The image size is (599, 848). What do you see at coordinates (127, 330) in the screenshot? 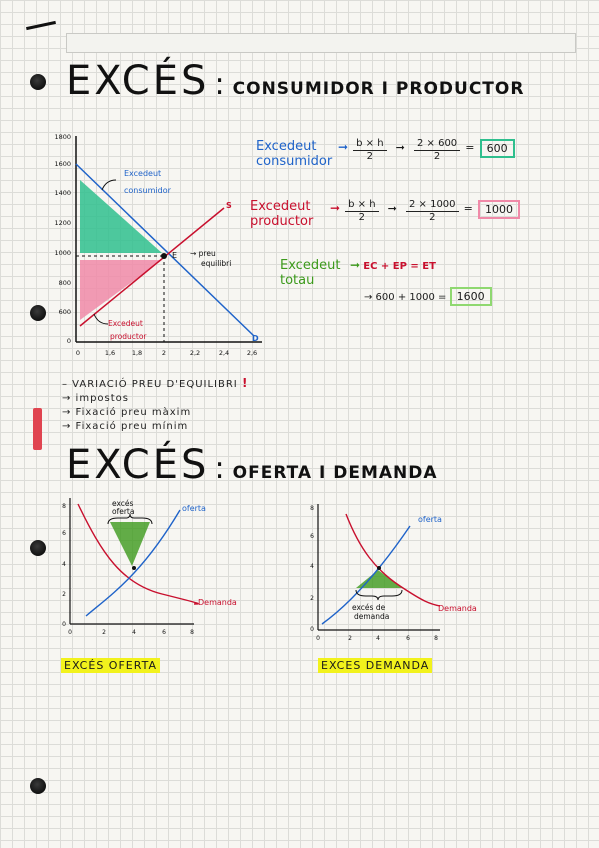
I see `producer-surplus-label: Excedeut productor` at bounding box center [127, 330].